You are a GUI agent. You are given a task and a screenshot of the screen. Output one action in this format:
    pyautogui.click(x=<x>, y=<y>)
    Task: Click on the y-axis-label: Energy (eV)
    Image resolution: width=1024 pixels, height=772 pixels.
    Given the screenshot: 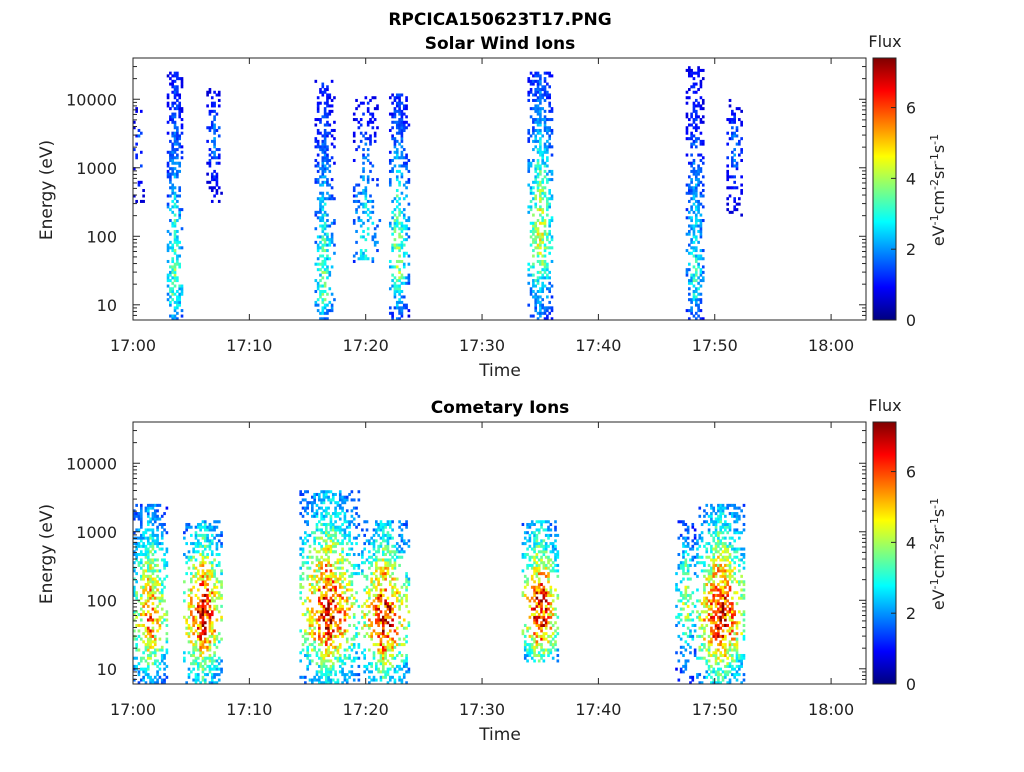 What is the action you would take?
    pyautogui.click(x=47, y=190)
    